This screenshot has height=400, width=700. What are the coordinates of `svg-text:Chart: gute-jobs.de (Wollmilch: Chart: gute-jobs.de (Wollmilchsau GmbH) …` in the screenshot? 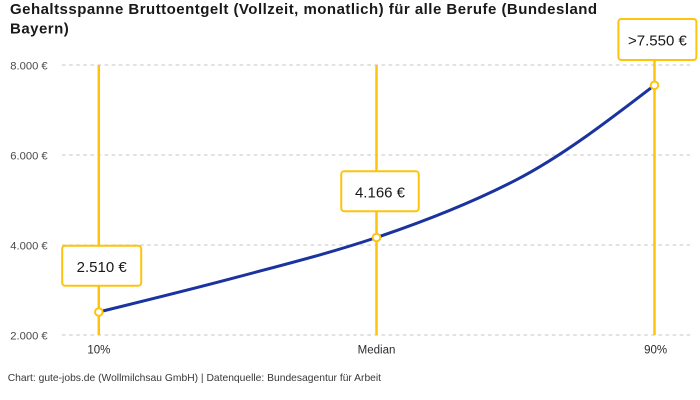 It's located at (194, 378).